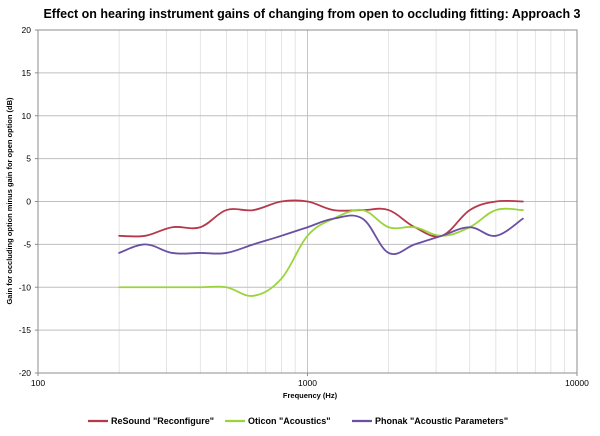  What do you see at coordinates (27, 30) in the screenshot?
I see `y-tick-label: 20` at bounding box center [27, 30].